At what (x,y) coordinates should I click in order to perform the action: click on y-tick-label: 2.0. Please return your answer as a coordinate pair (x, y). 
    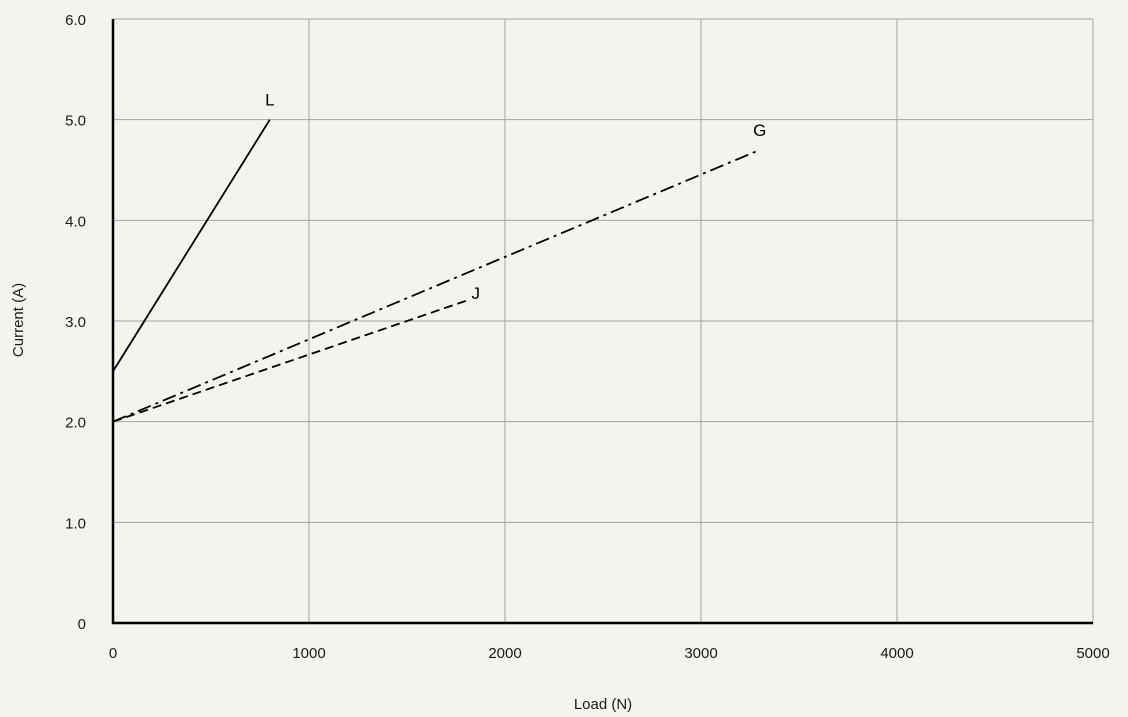
    Looking at the image, I should click on (75, 423).